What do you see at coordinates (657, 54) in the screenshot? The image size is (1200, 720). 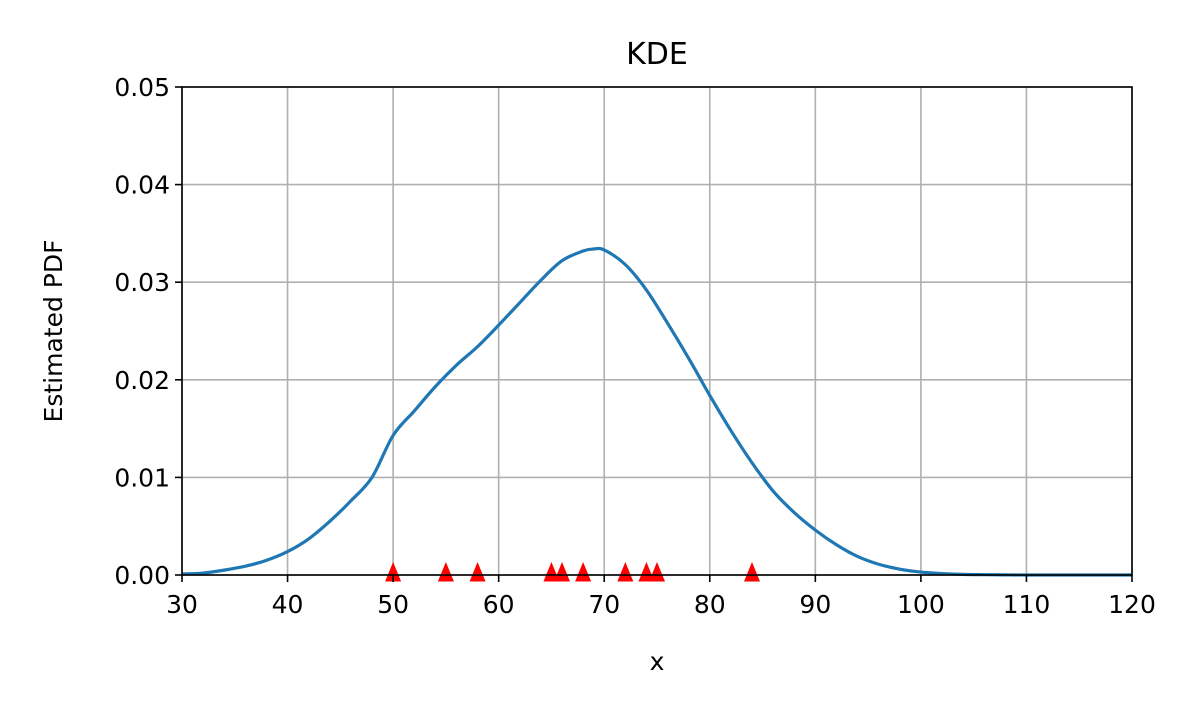 I see `chart-title: KDE` at bounding box center [657, 54].